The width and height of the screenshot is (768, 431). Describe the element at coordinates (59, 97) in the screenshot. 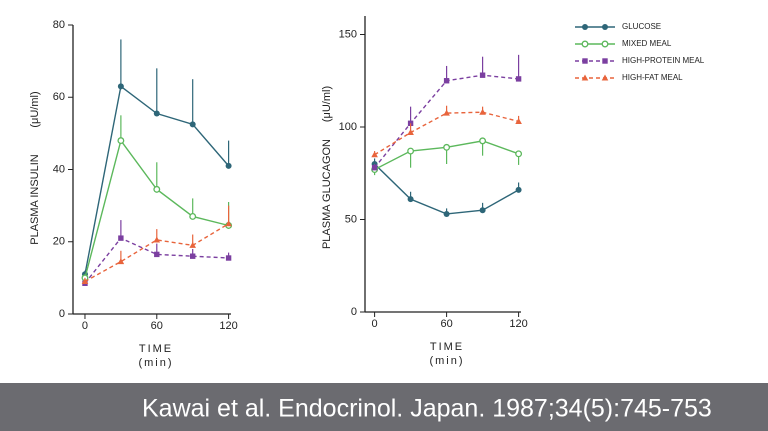

I see `y-tick-label: 60` at that location.